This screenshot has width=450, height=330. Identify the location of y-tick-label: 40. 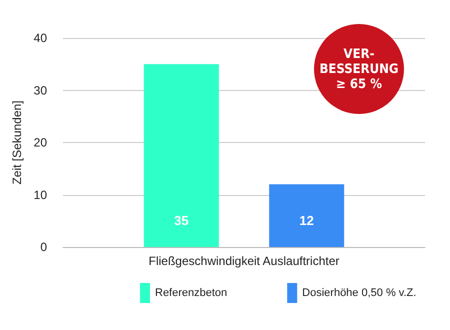
(41, 38).